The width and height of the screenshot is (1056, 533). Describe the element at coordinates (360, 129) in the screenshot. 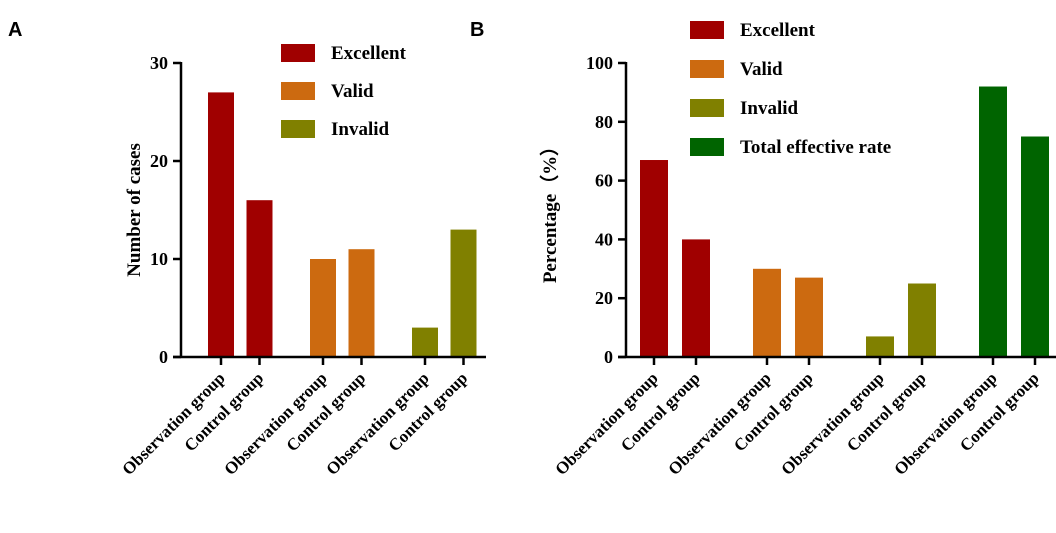

I see `panel-a-legend-label-invalid: Invalid` at that location.